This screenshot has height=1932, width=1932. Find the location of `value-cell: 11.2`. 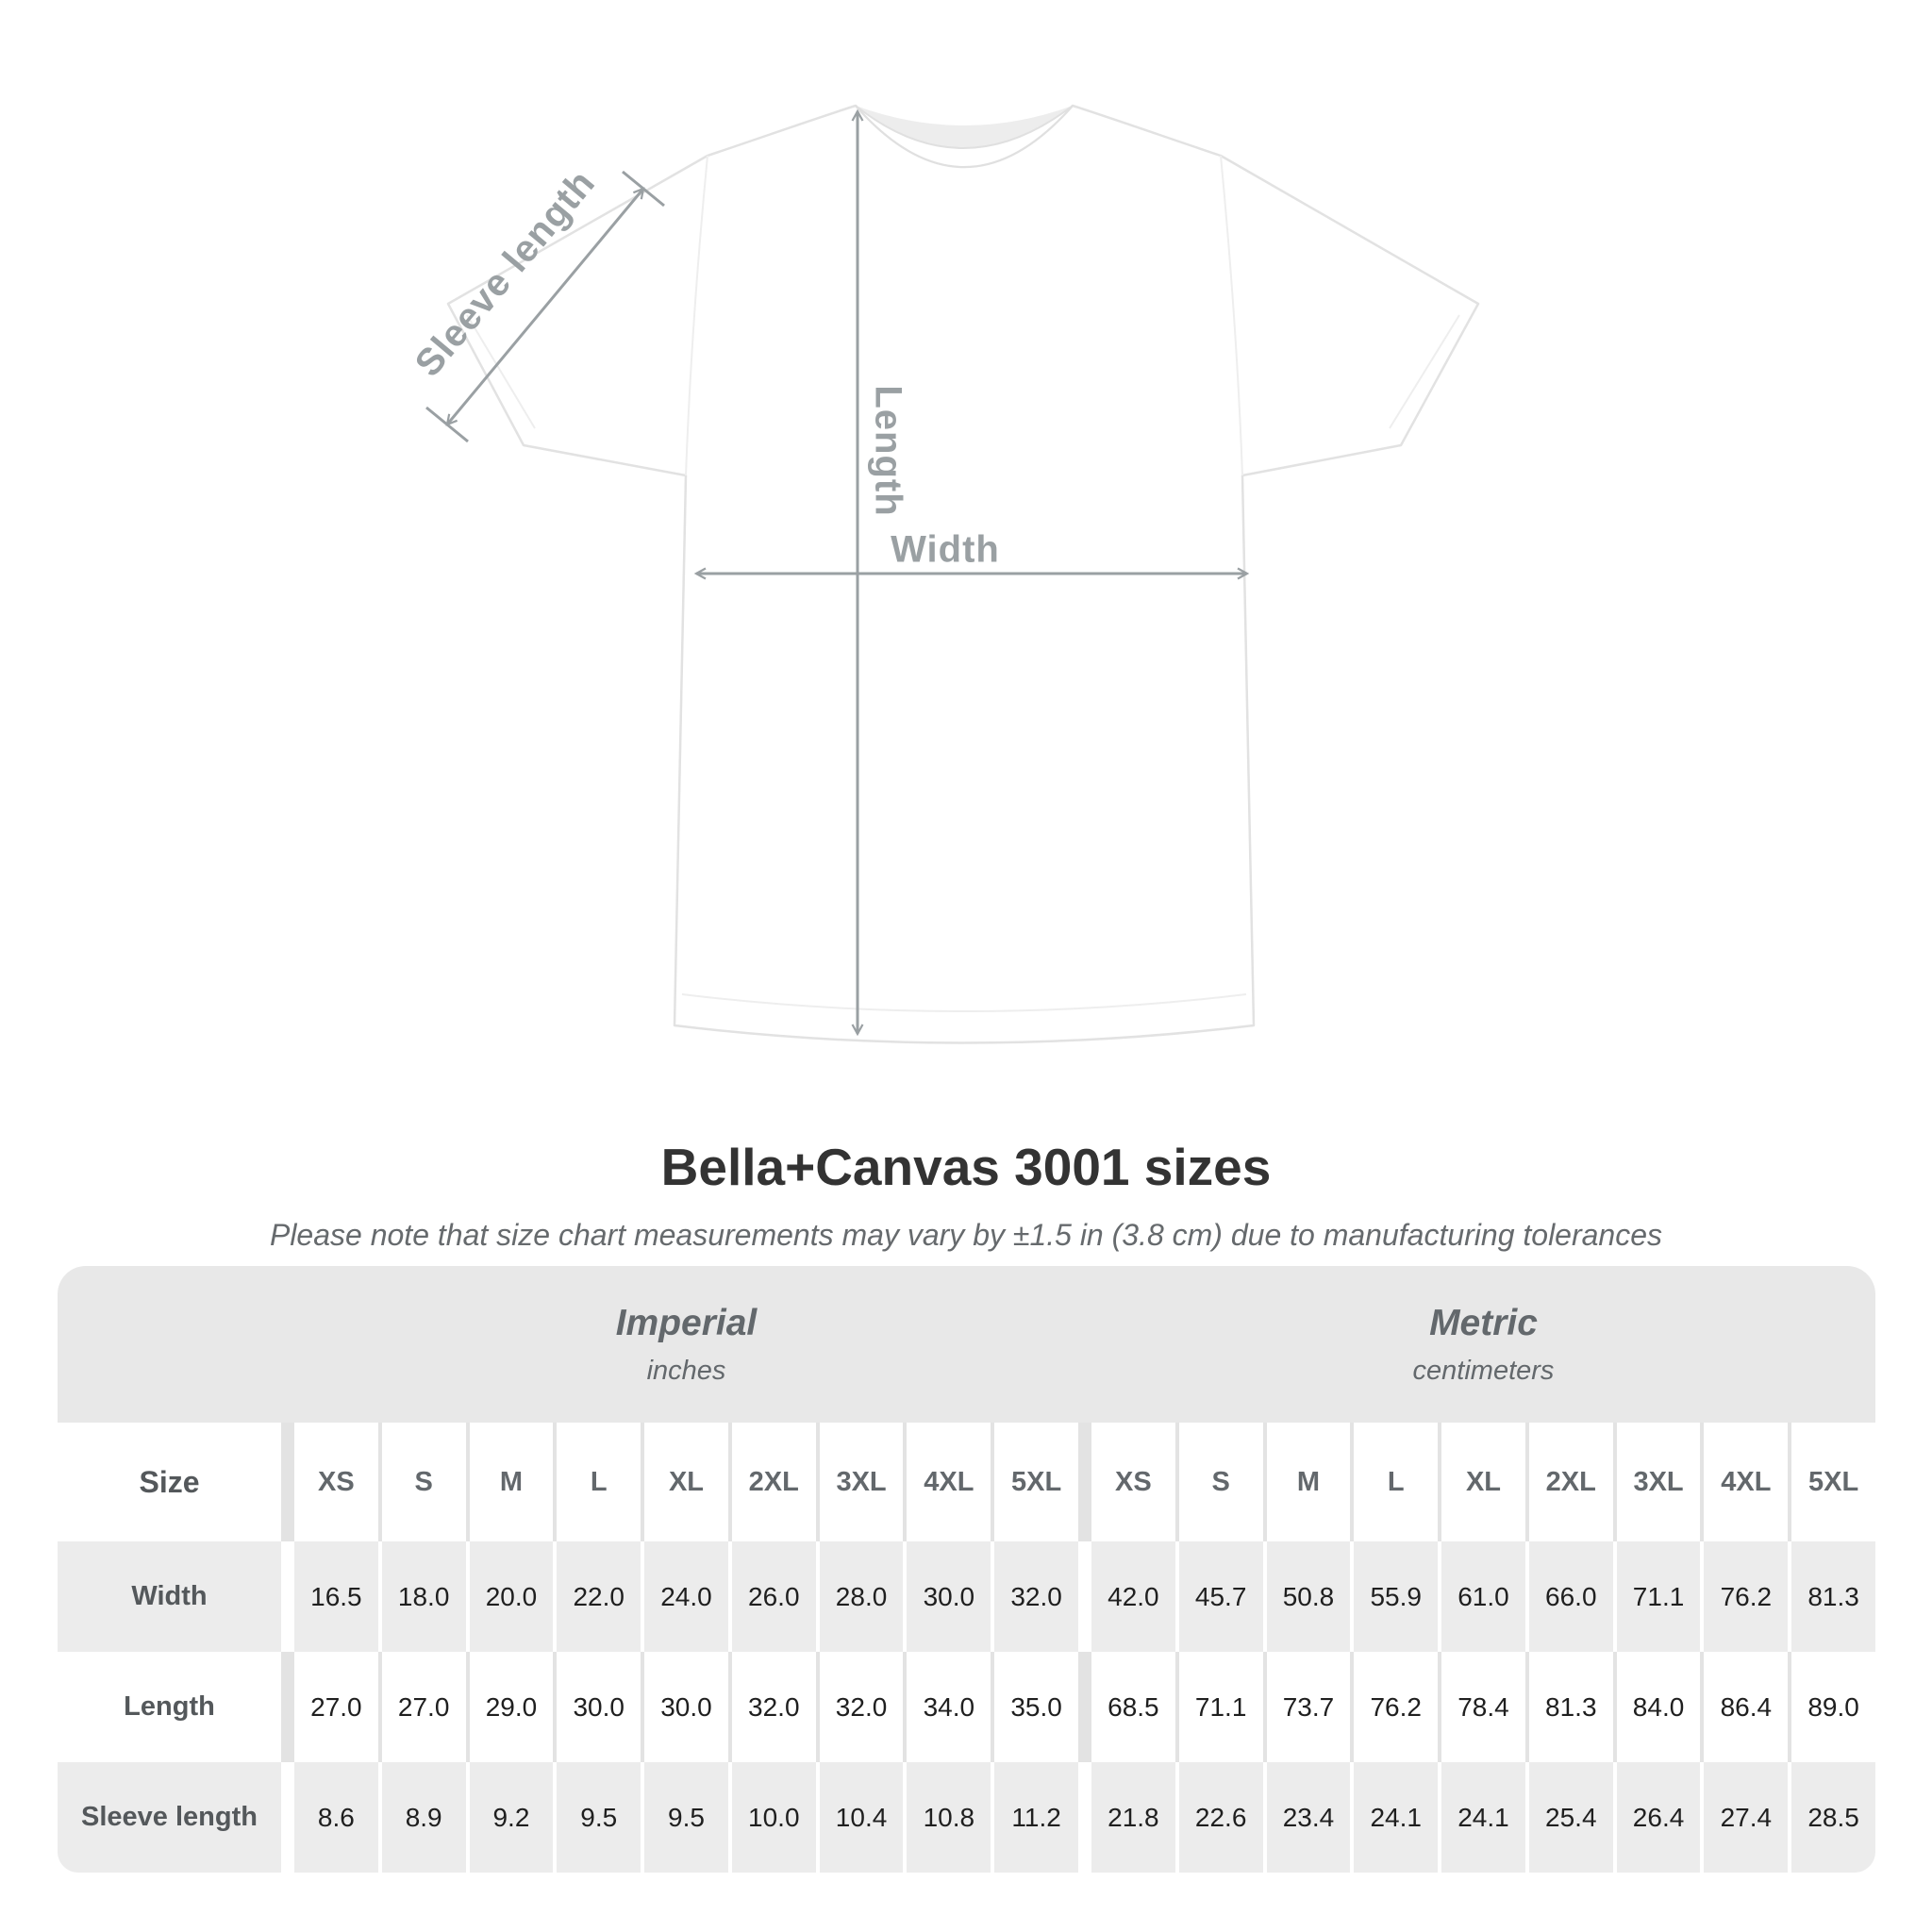

value-cell: 11.2 is located at coordinates (1036, 1817).